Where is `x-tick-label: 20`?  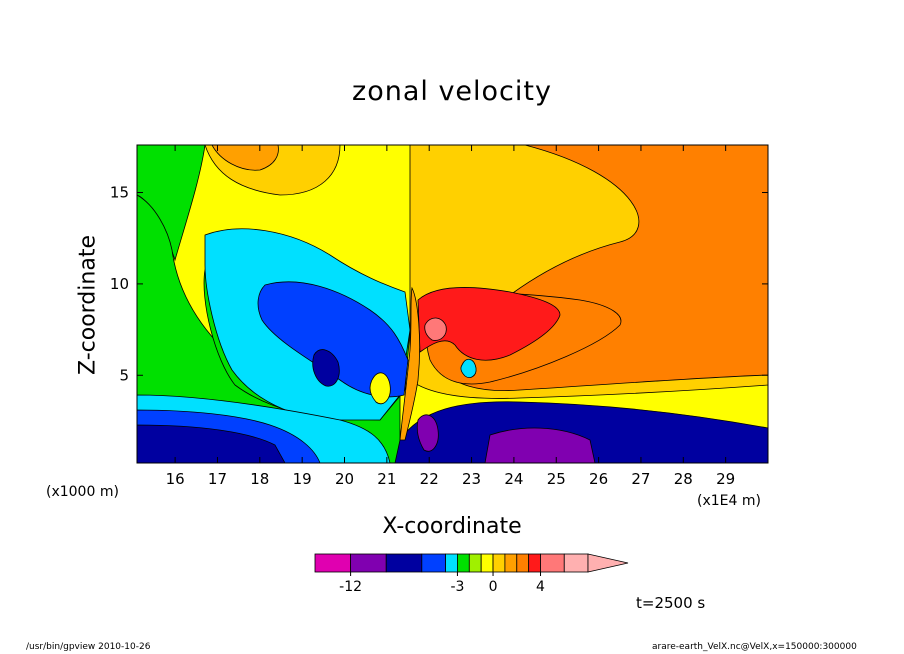 x-tick-label: 20 is located at coordinates (344, 479).